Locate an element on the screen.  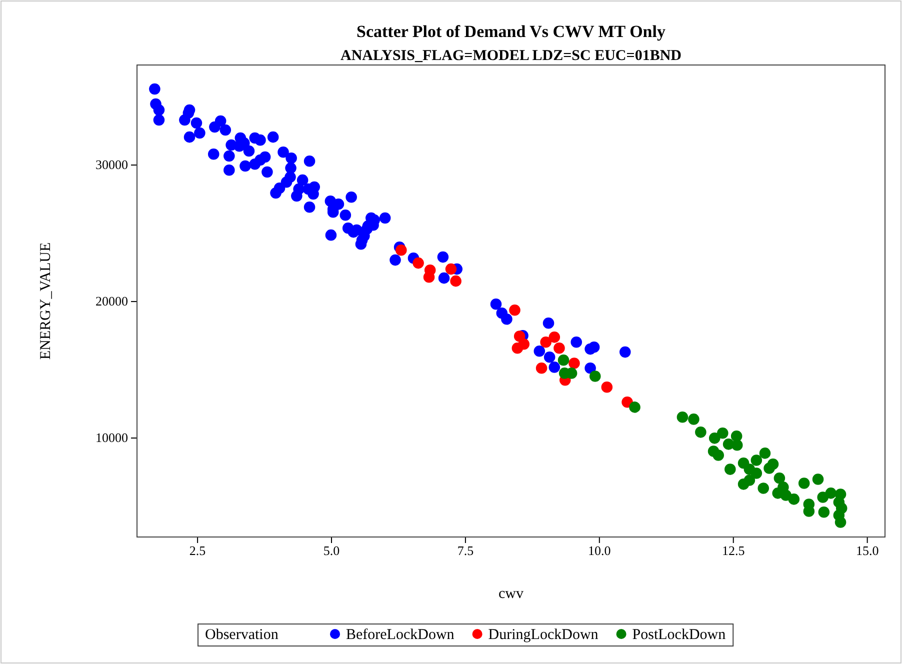
x-axis-title: cwv is located at coordinates (511, 594).